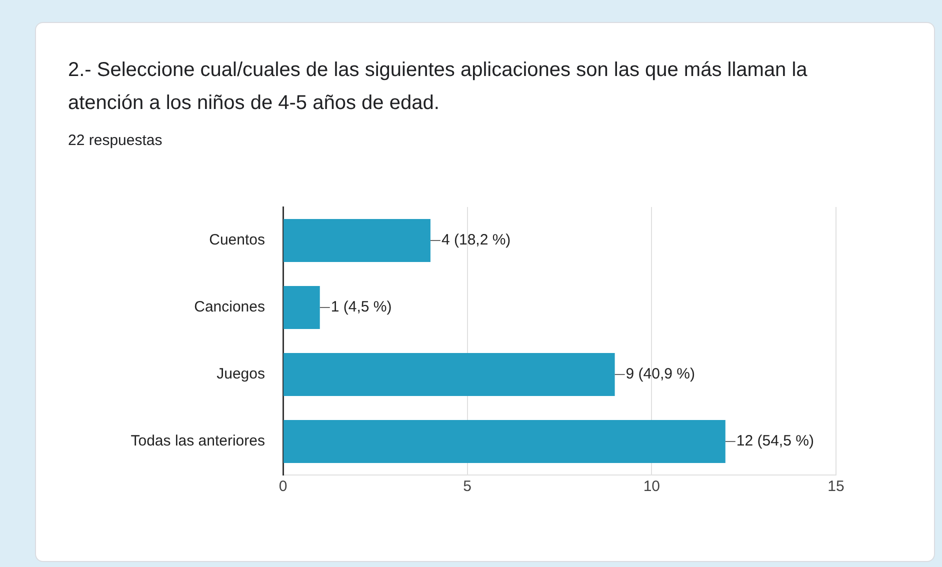  What do you see at coordinates (237, 240) in the screenshot?
I see `y-tick-label: Cuentos` at bounding box center [237, 240].